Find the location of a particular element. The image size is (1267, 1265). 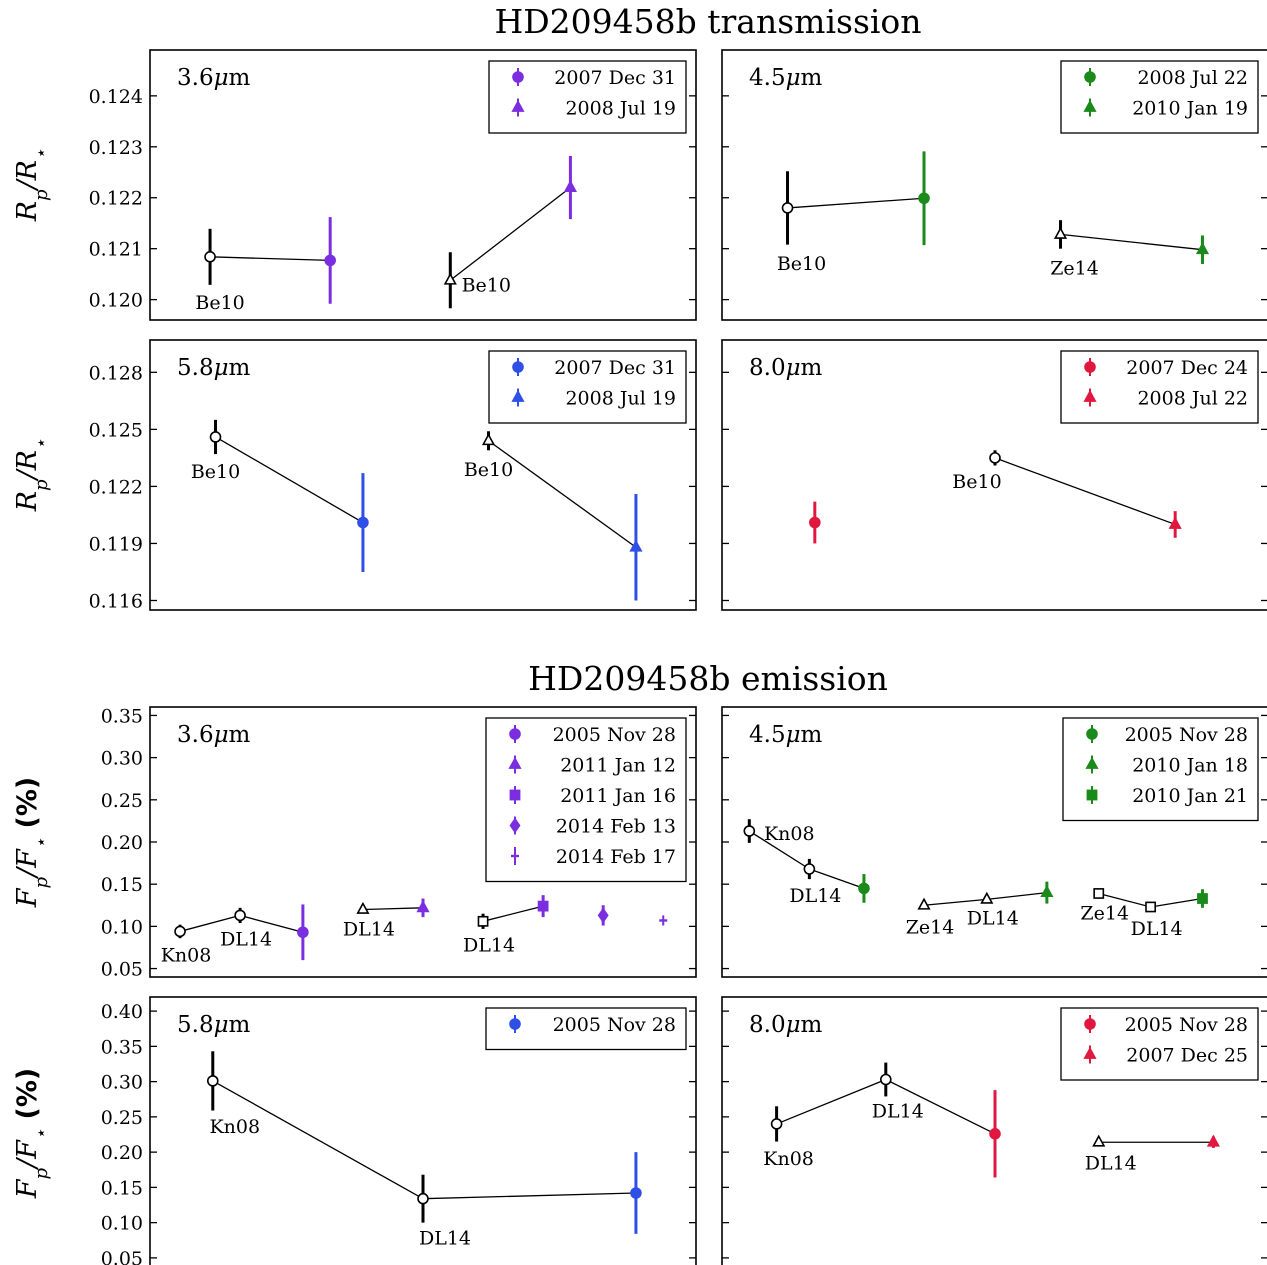

transmission-title: HD209458b transmission is located at coordinates (707, 21).